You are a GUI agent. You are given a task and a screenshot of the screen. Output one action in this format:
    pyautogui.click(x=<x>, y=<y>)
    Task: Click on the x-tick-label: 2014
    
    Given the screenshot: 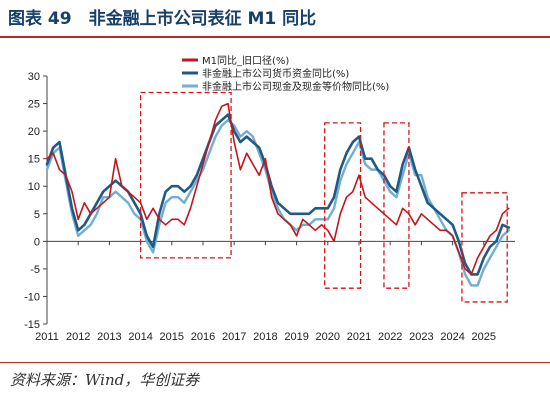 What is the action you would take?
    pyautogui.click(x=140, y=337)
    